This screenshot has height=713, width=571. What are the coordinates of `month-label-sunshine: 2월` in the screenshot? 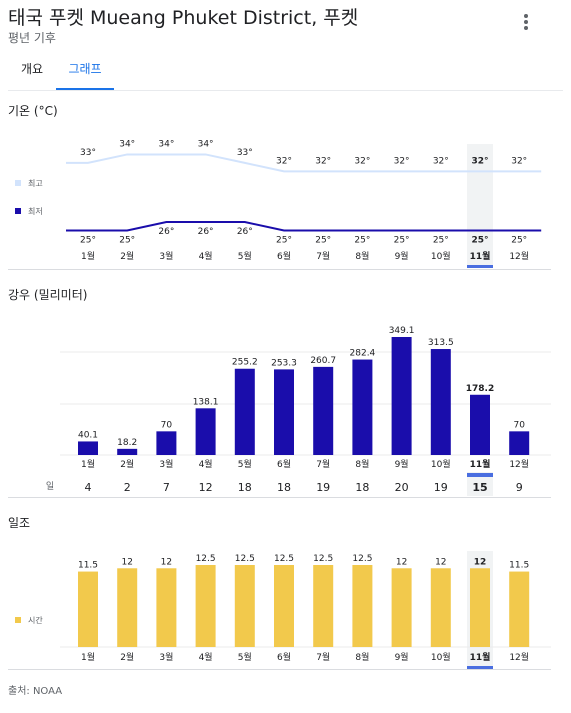 It's located at (127, 657).